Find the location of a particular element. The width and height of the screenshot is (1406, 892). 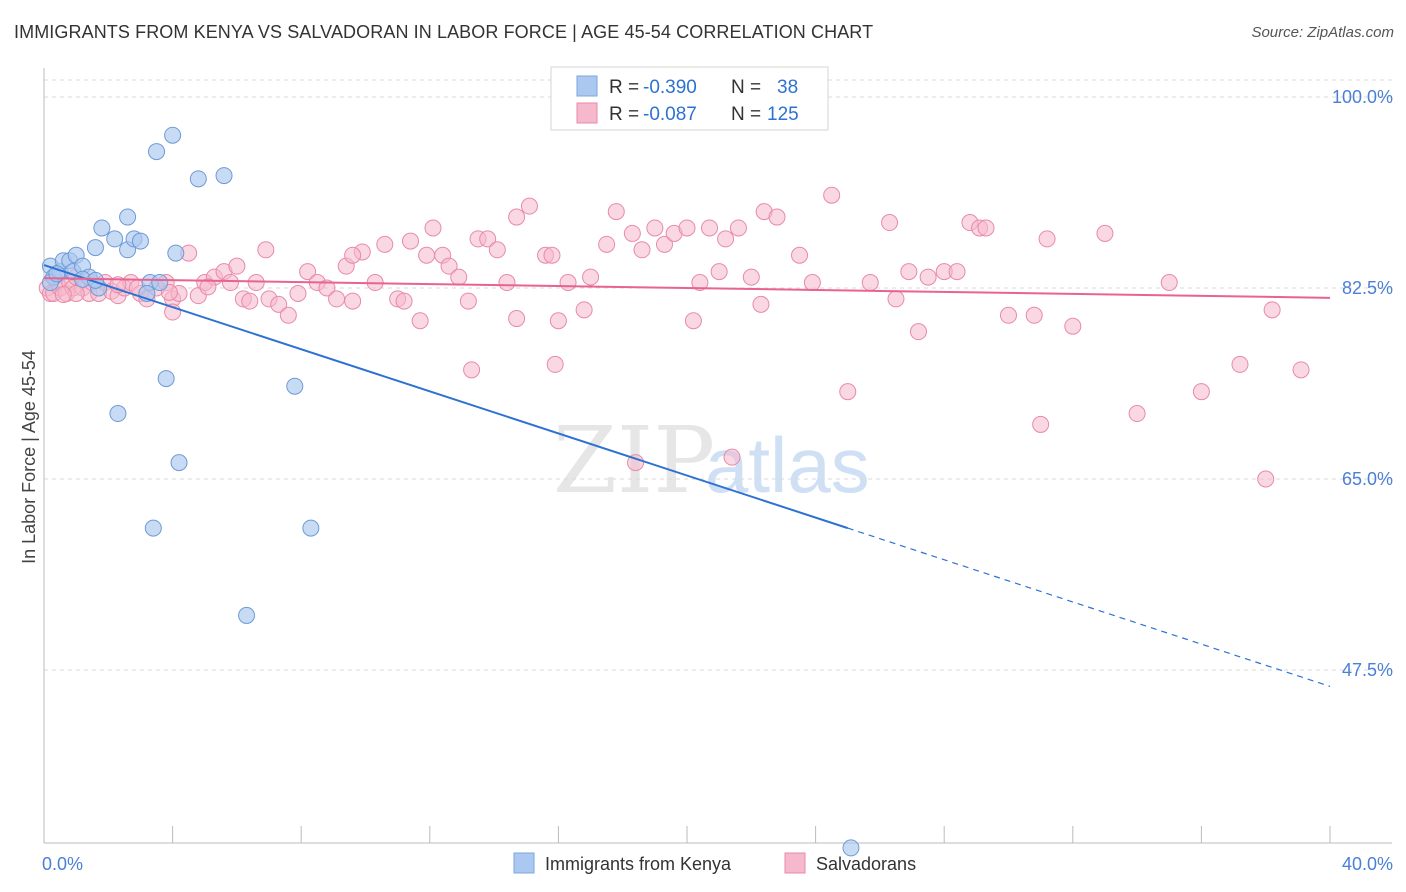

legend-swatch-salvadorans is located at coordinates (587, 113).